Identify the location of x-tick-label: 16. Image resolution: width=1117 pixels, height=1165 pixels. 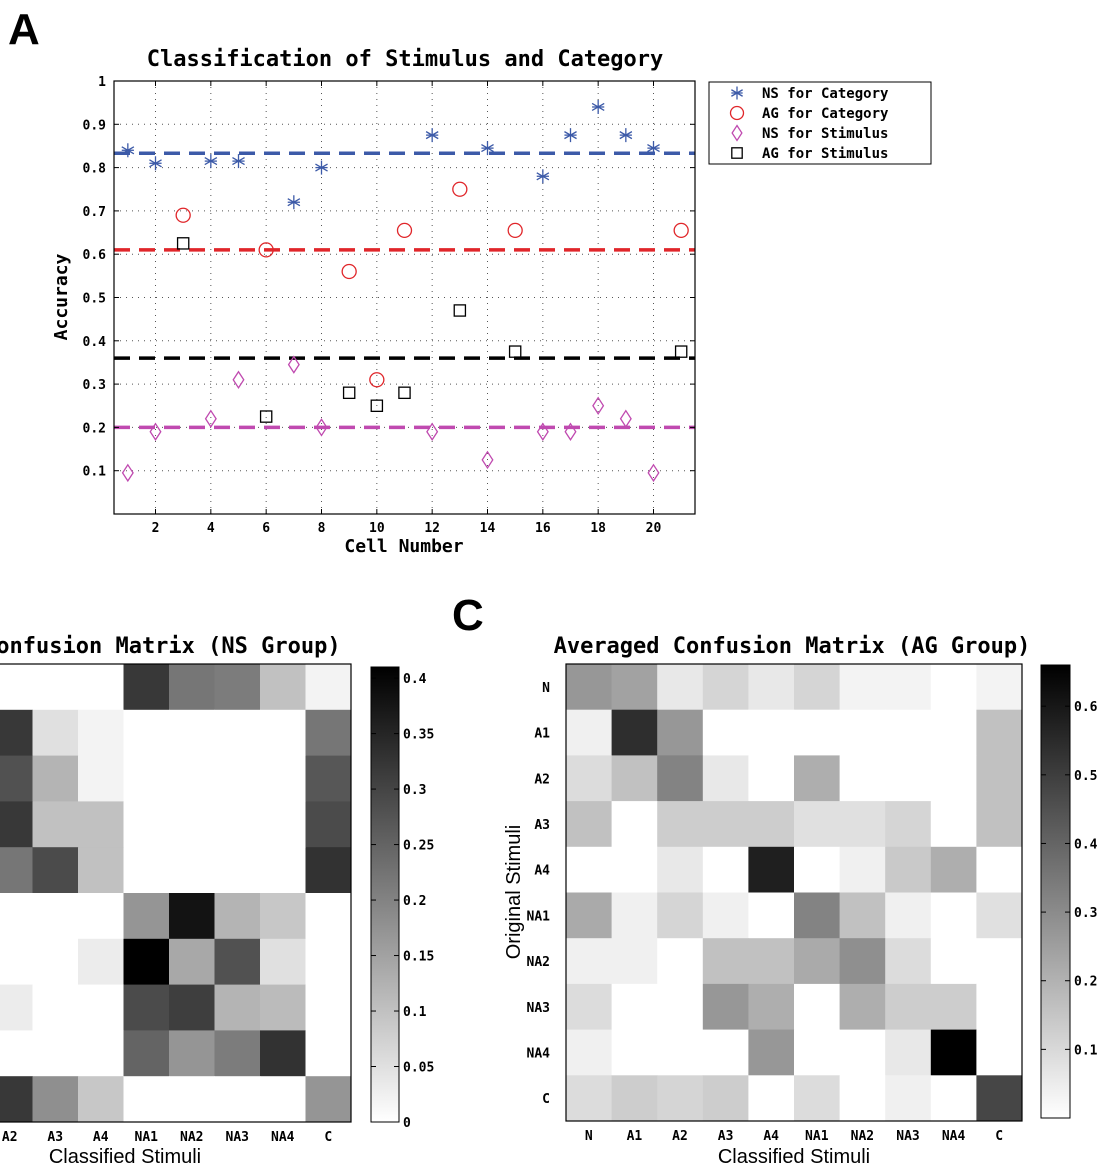
(543, 528).